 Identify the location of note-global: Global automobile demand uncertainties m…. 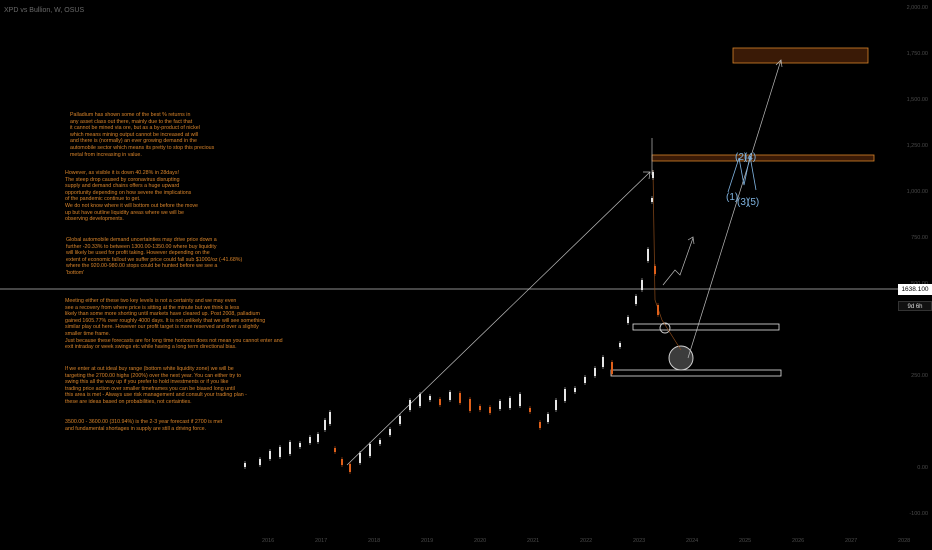
(154, 256).